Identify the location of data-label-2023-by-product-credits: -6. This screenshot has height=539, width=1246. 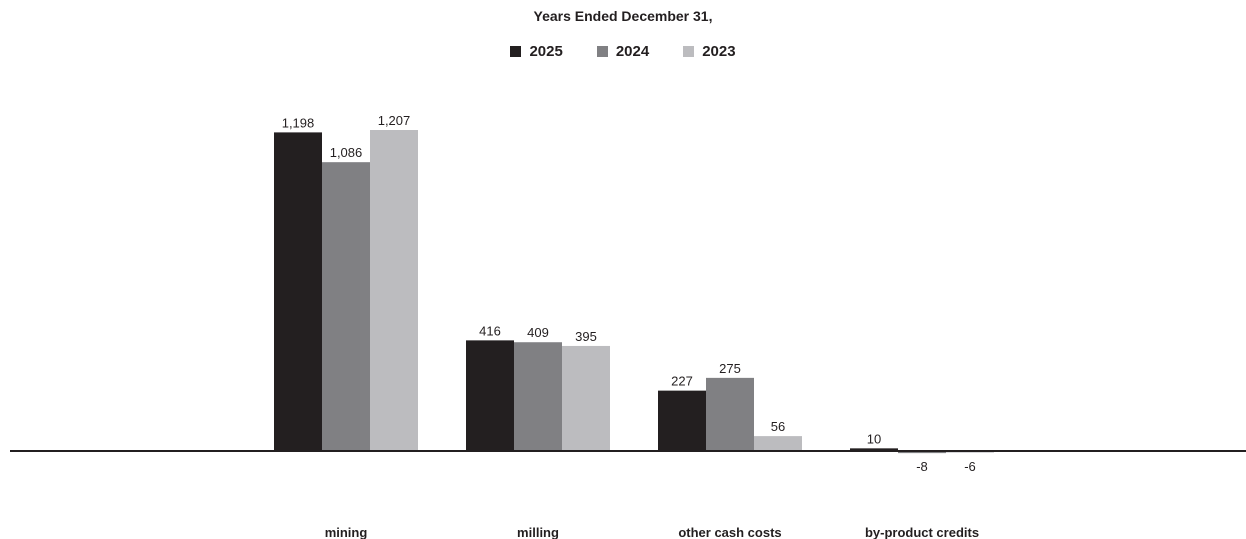
(970, 466).